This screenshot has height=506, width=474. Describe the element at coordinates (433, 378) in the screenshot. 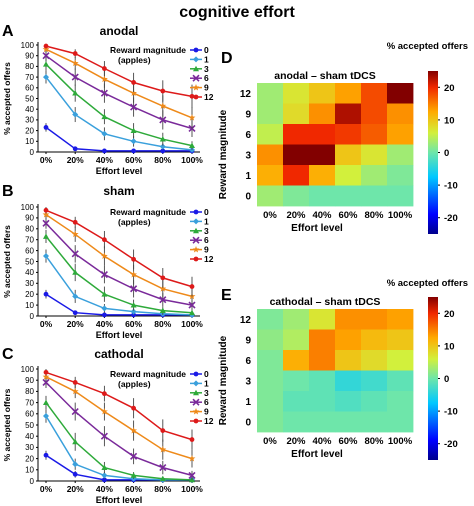

I see `colorbar` at that location.